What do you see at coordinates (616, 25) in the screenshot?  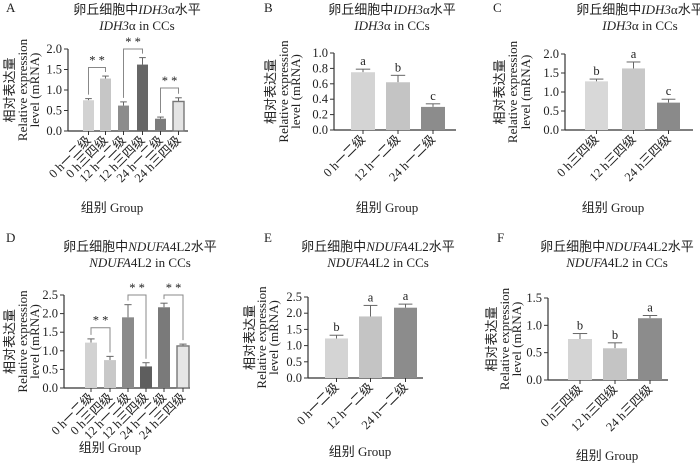 I see `subtitle-gene: IDH3` at bounding box center [616, 25].